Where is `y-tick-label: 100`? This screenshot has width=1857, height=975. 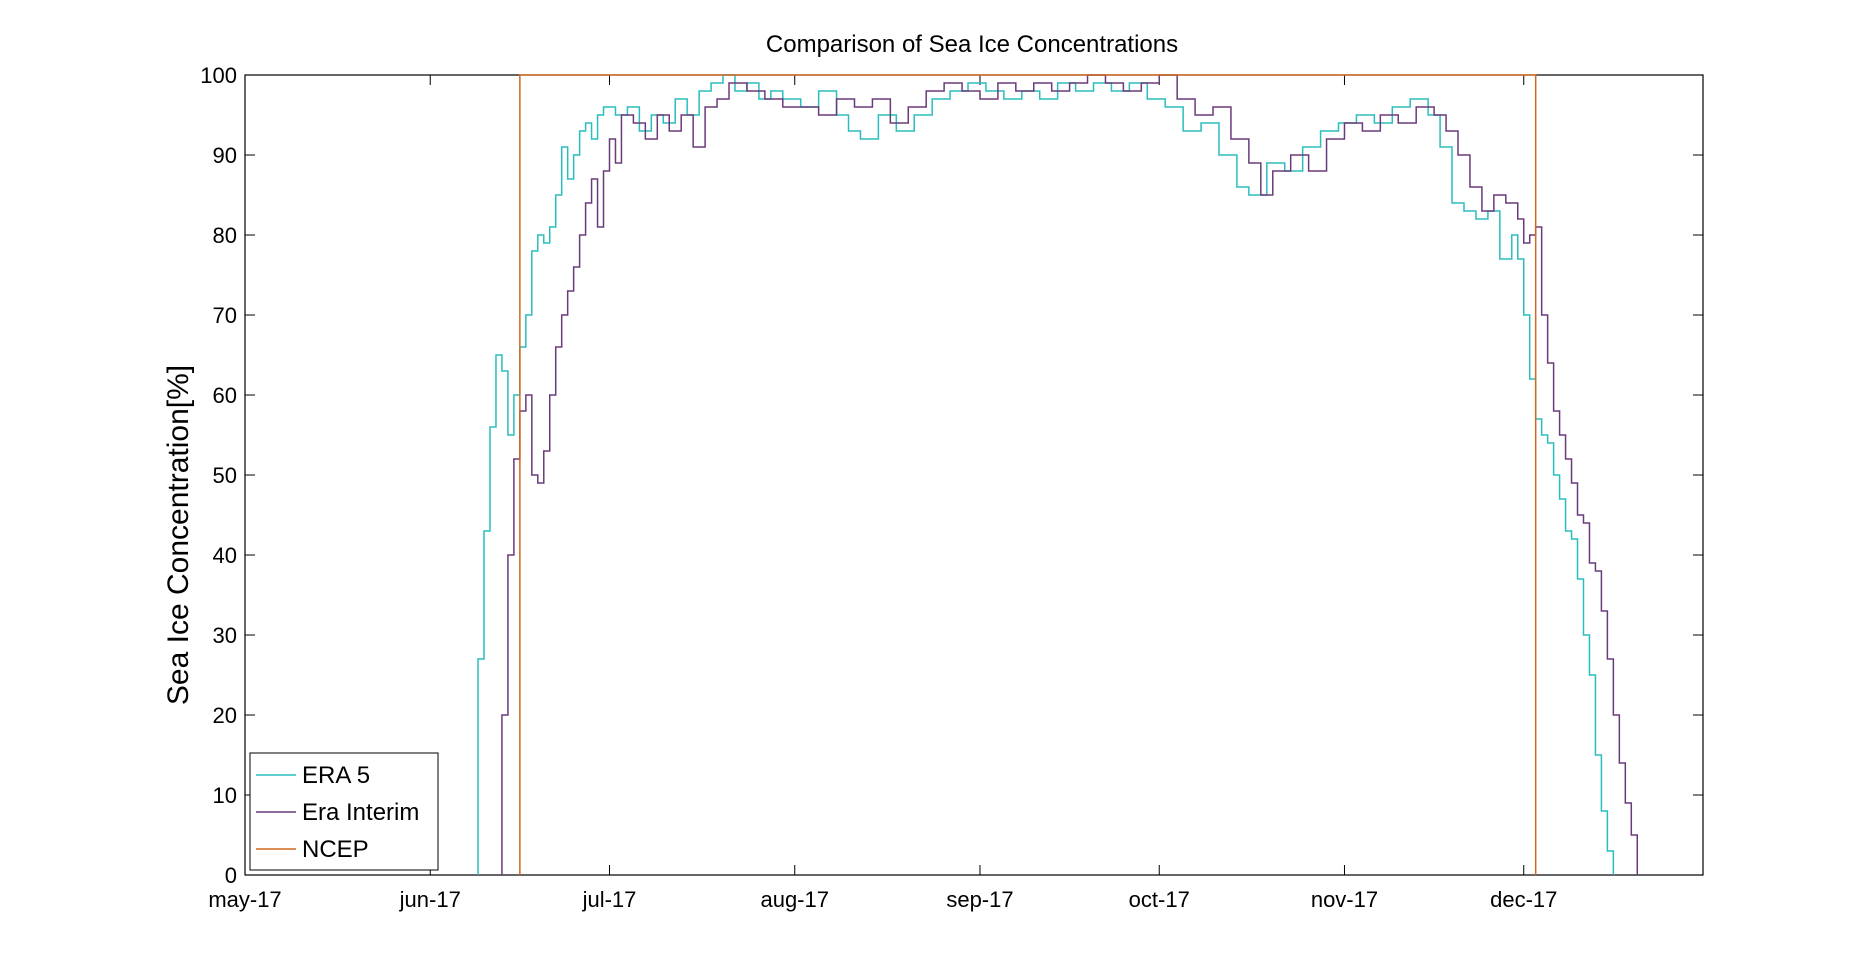
y-tick-label: 100 is located at coordinates (218, 75).